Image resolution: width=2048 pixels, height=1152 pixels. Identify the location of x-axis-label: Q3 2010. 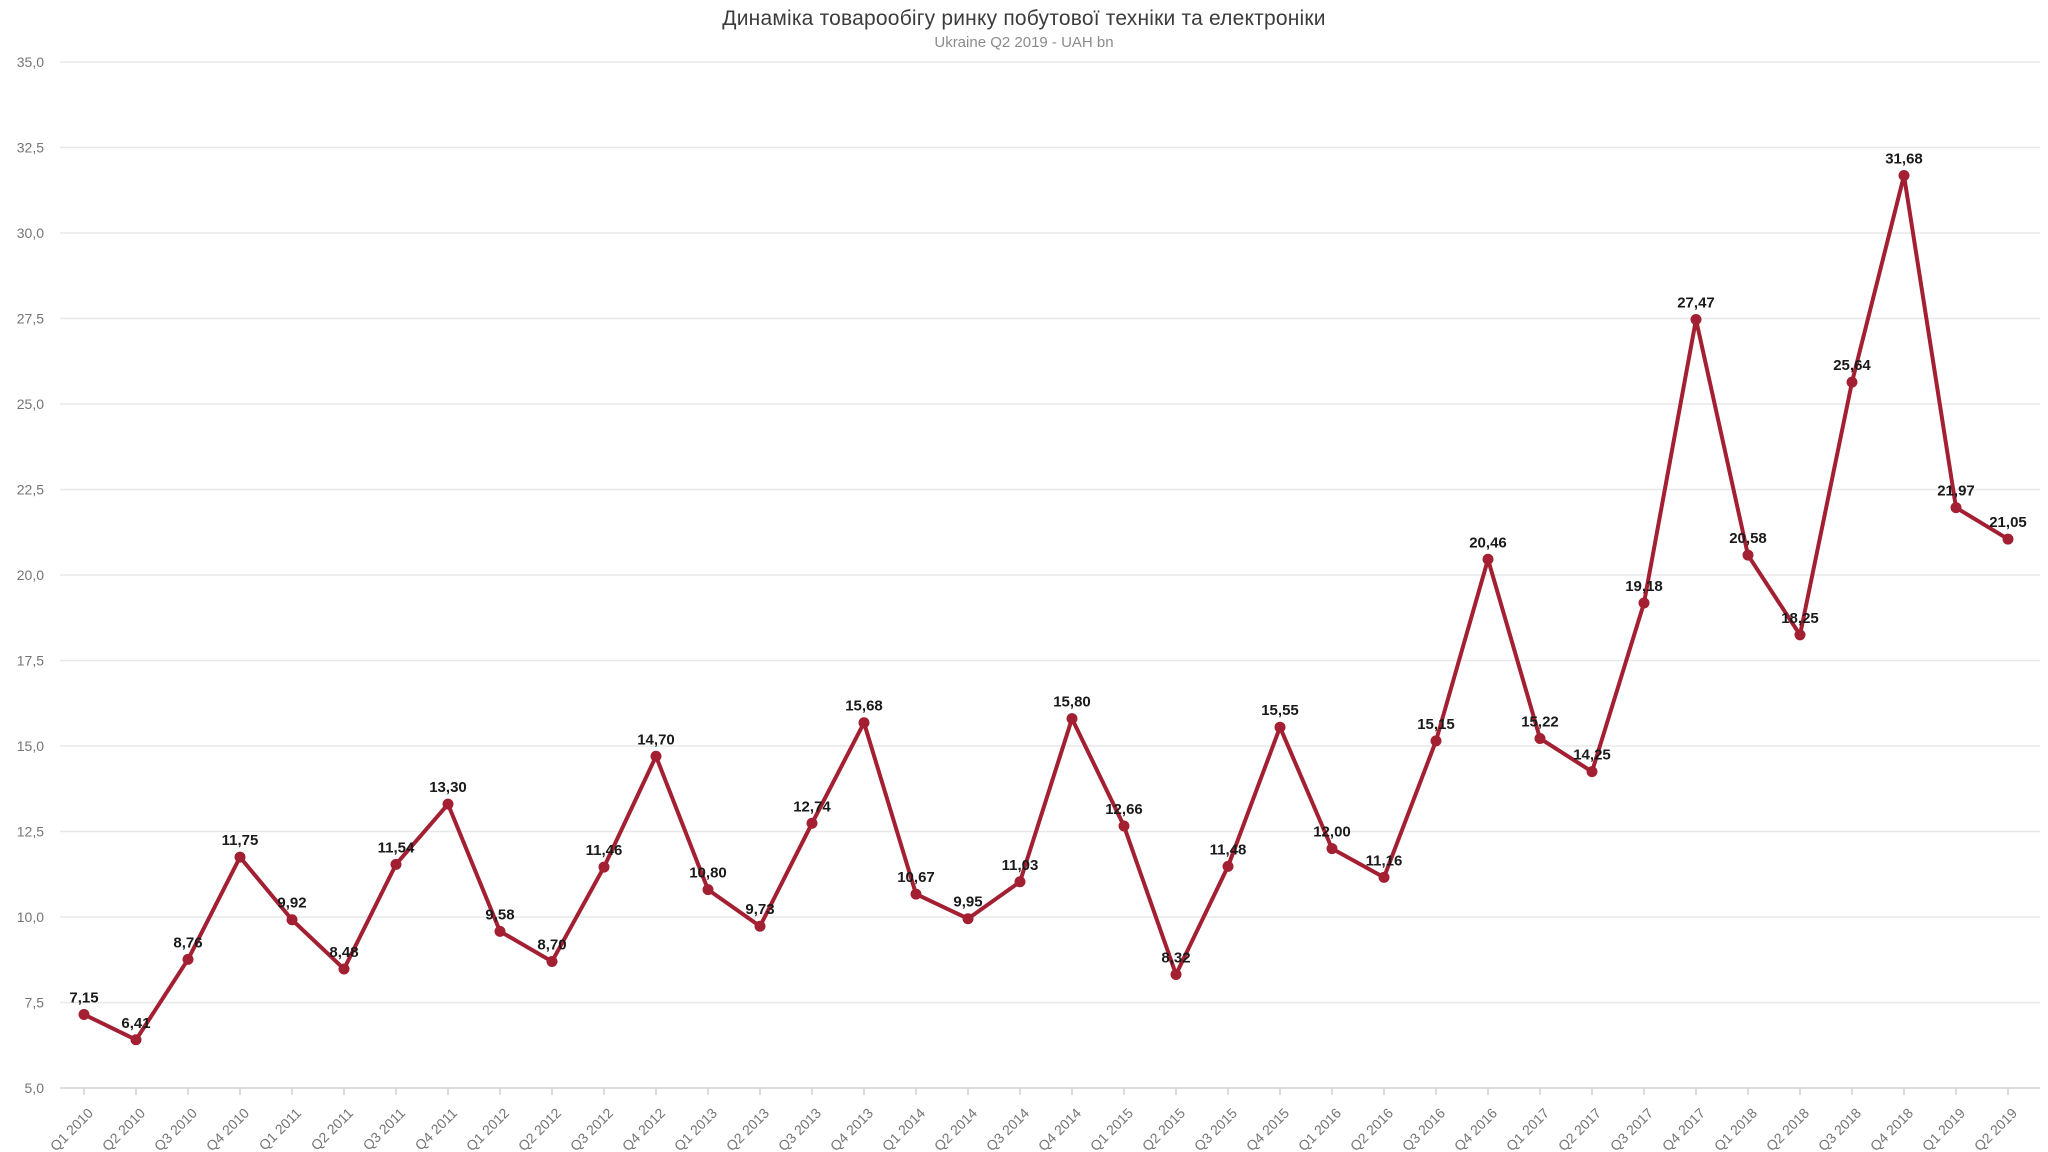
(175, 1128).